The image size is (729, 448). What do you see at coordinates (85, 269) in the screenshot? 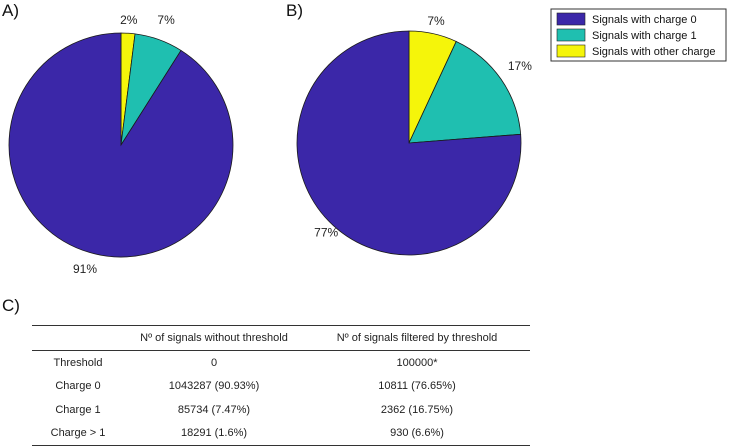
I see `pie-percent-label: 91%` at bounding box center [85, 269].